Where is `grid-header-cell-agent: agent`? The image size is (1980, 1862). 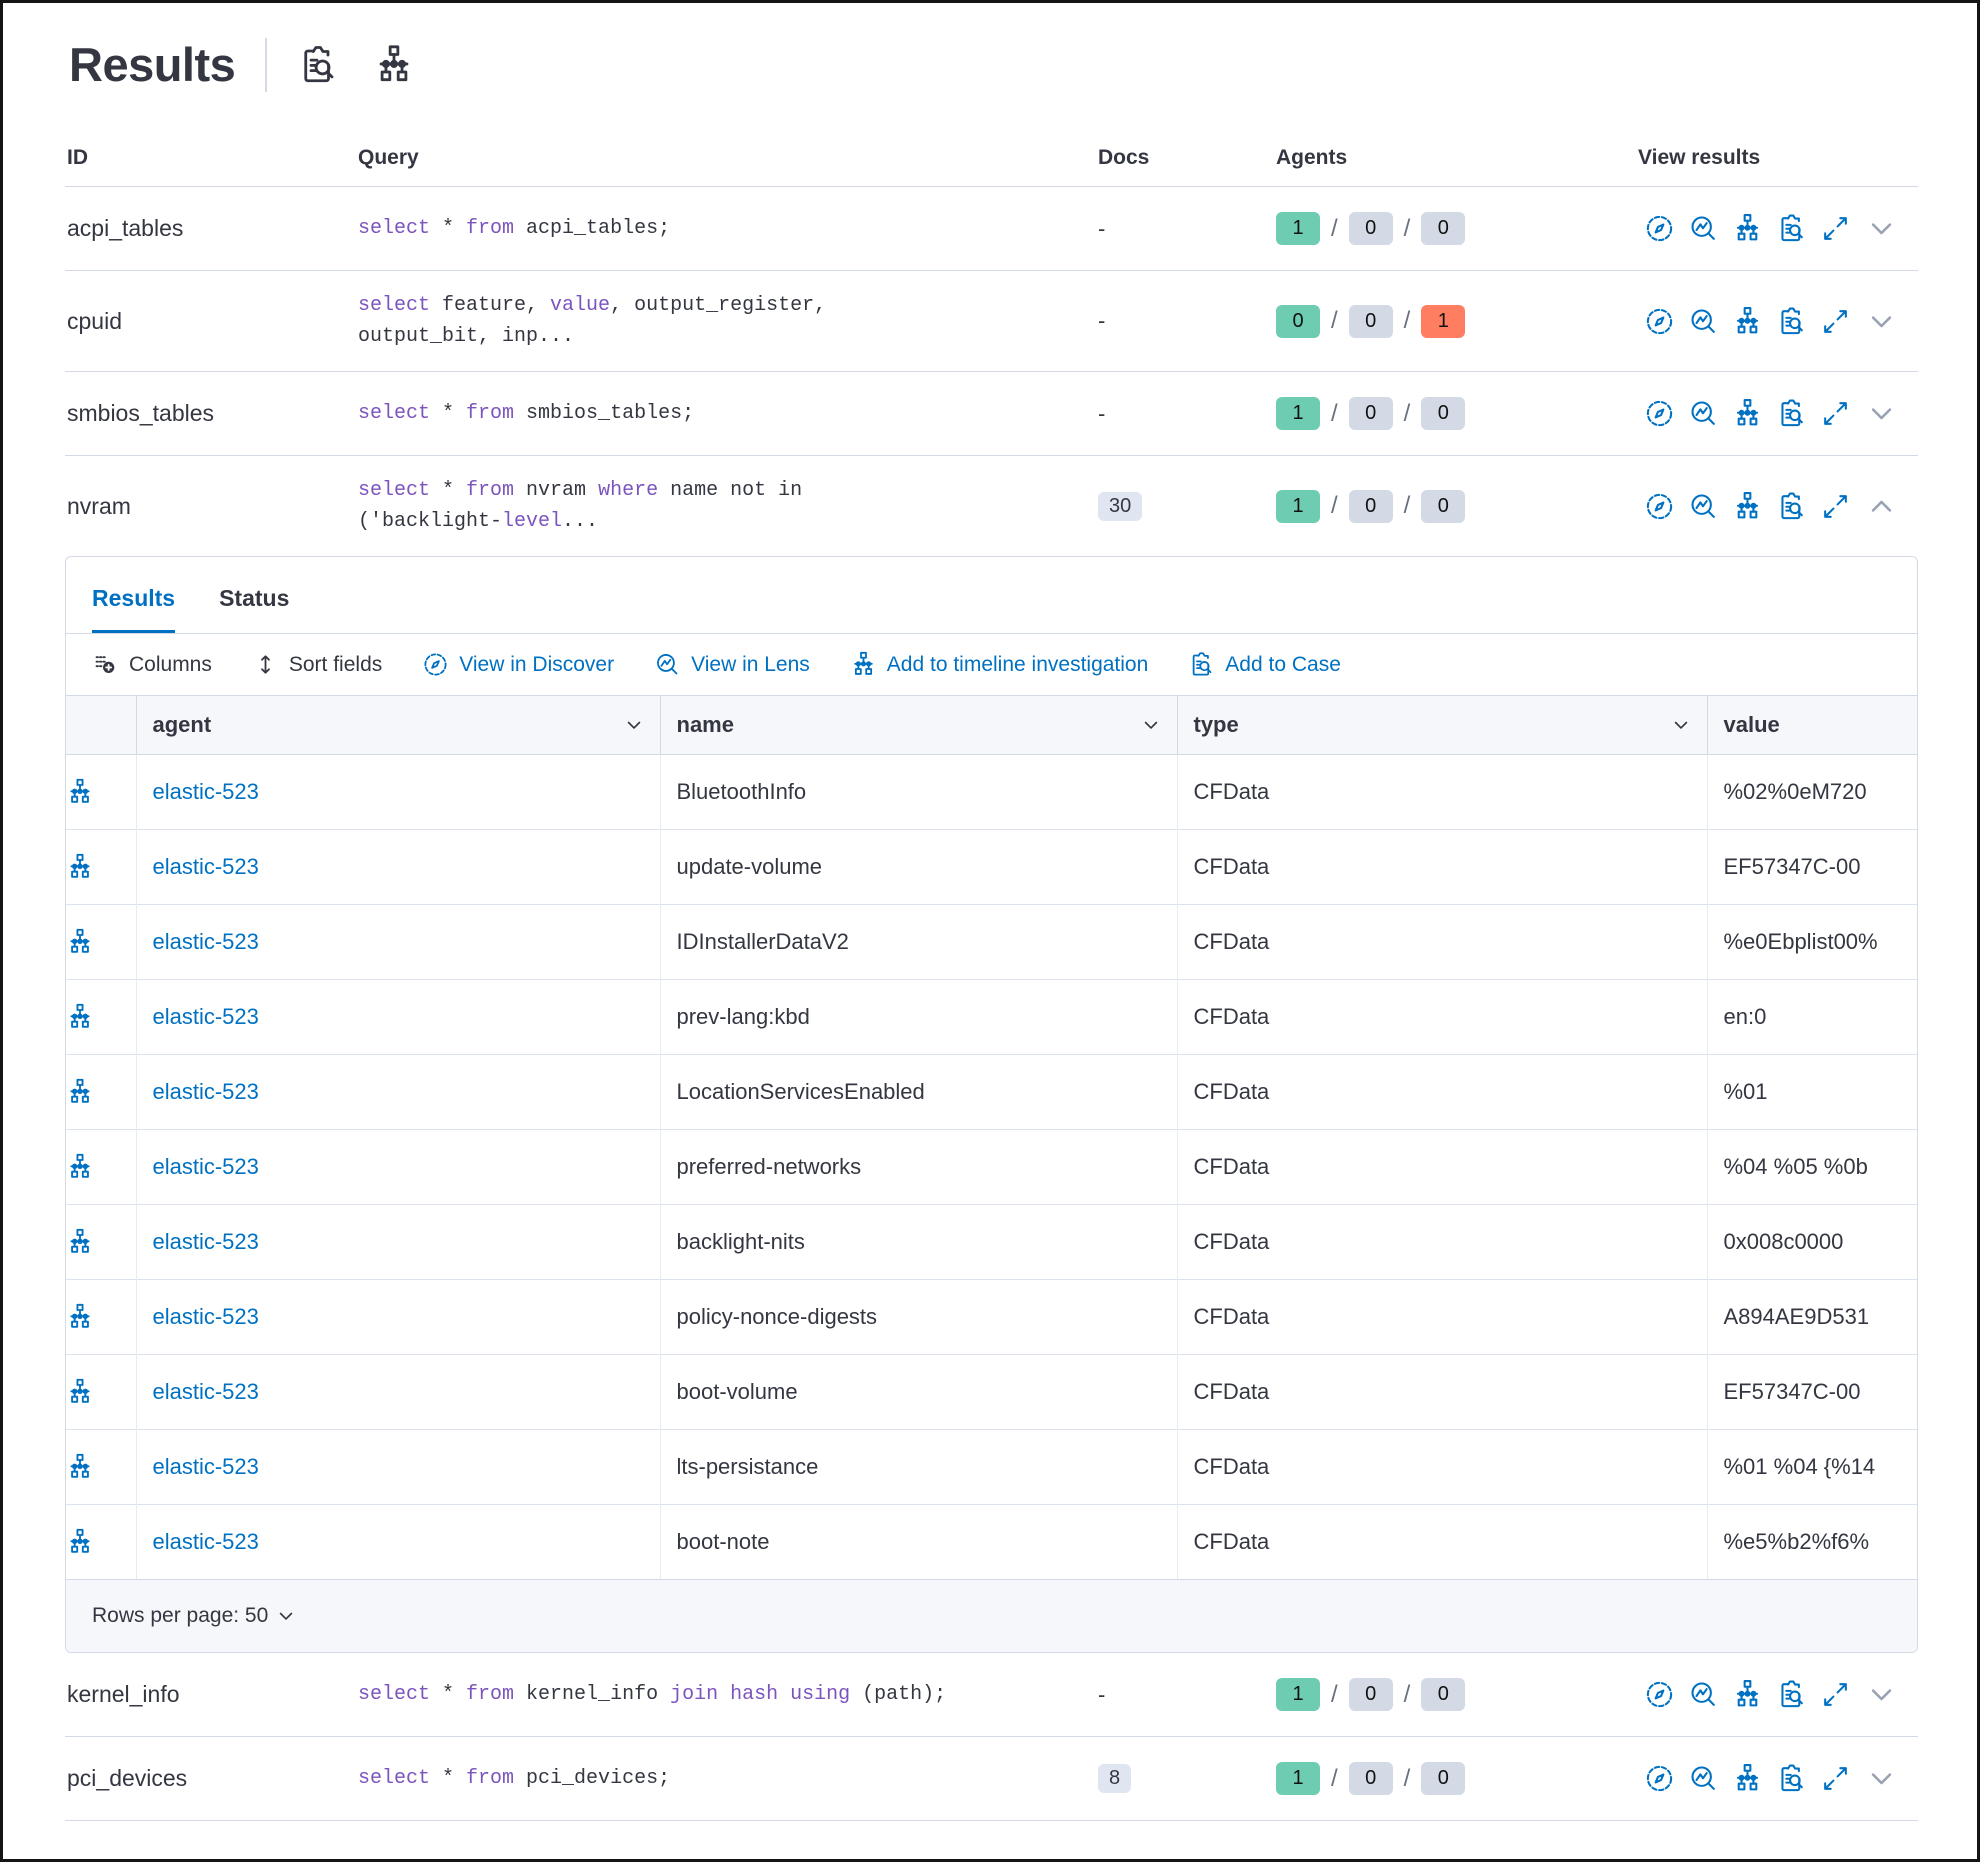 grid-header-cell-agent: agent is located at coordinates (398, 725).